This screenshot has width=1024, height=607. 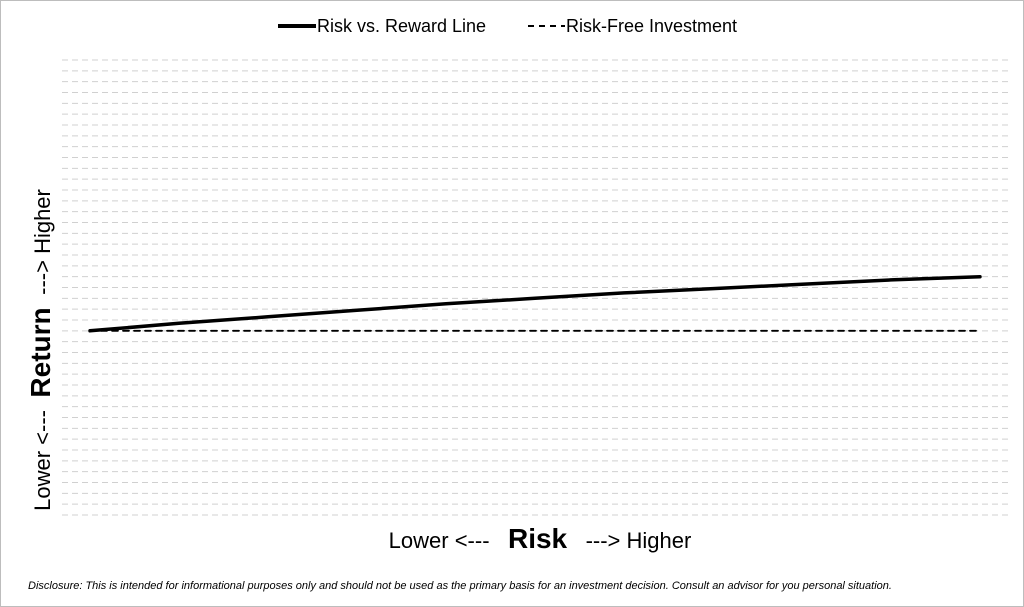 I want to click on y-axis-title-text: Return, so click(x=40, y=352).